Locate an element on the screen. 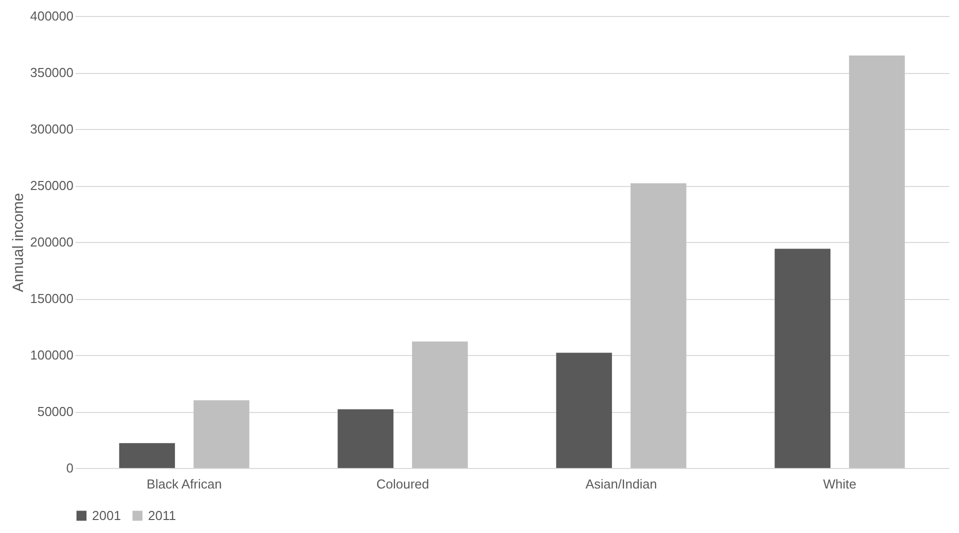 The height and width of the screenshot is (533, 959). y-tick-label: 350000 is located at coordinates (52, 72).